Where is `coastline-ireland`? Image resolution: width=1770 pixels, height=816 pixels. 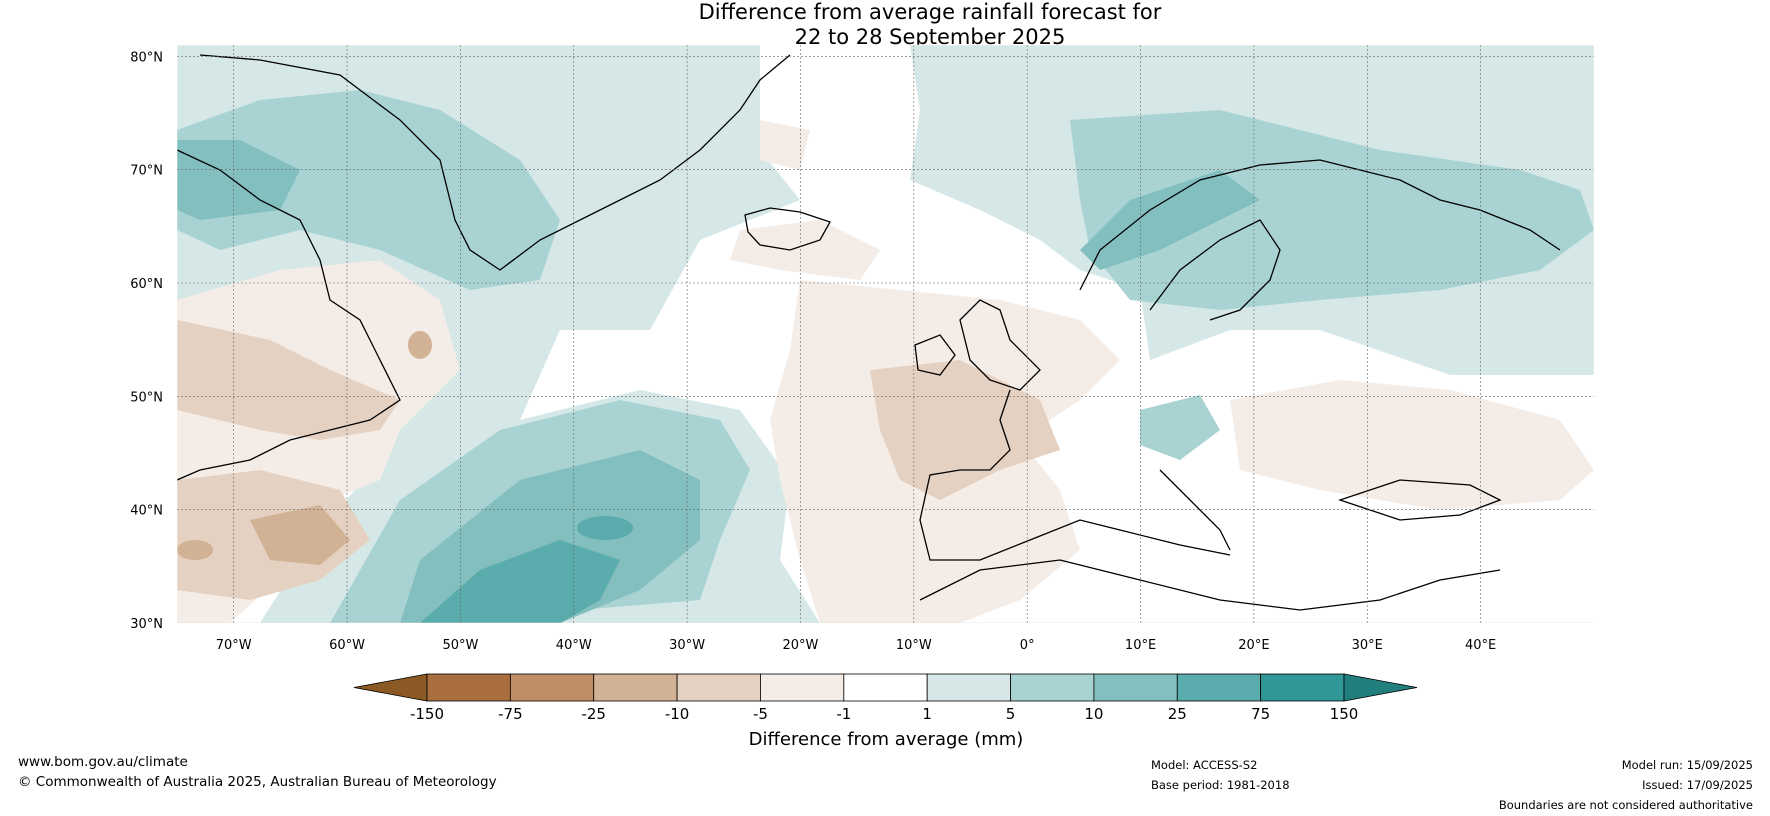
coastline-ireland is located at coordinates (935, 355).